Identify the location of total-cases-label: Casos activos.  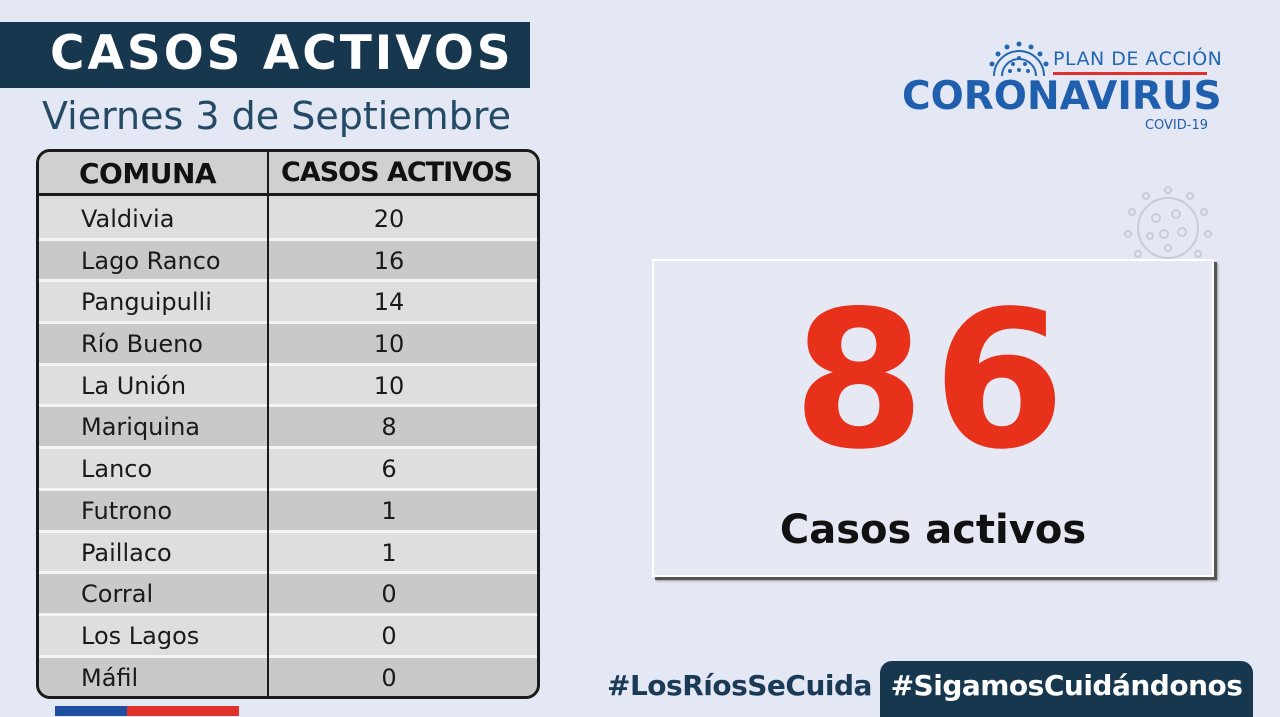
(933, 530).